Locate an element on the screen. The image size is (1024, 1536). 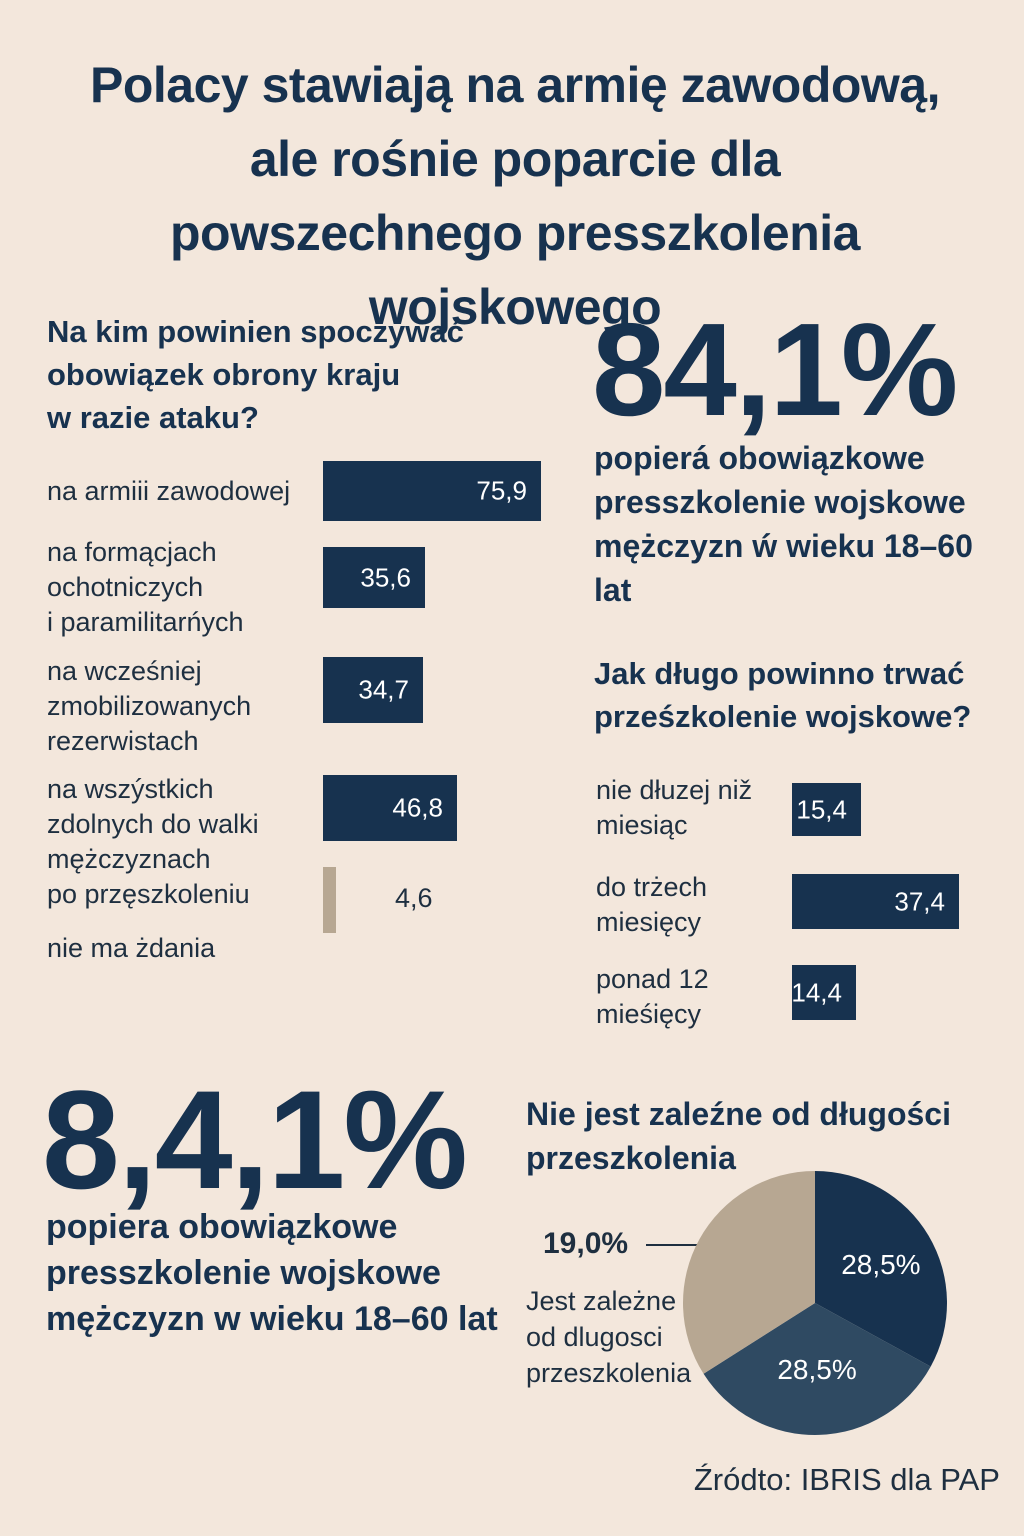
stat-text-line: popiera obowiązkowe is located at coordinates (222, 1227).